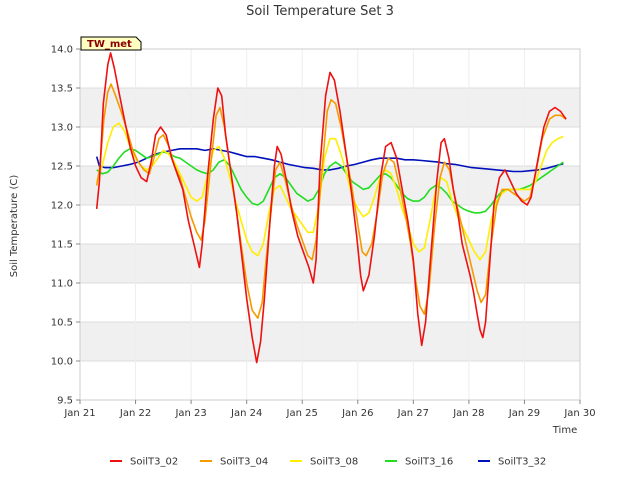  What do you see at coordinates (302, 413) in the screenshot?
I see `x-tick-label: Jan 25` at bounding box center [302, 413].